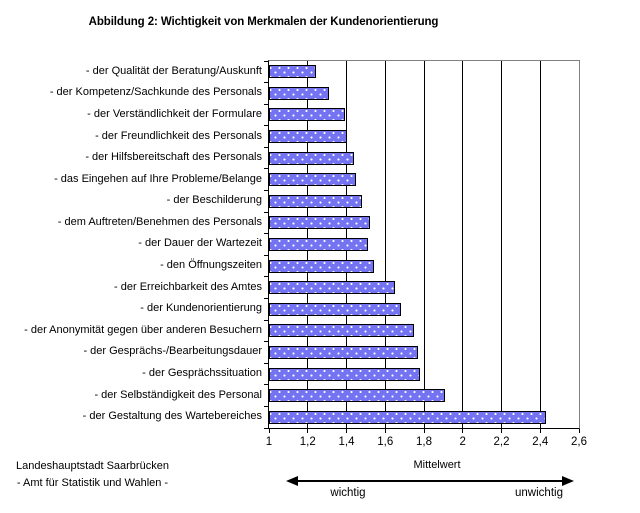 The image size is (640, 513). I want to click on category-label: - der Beschilderung, so click(214, 200).